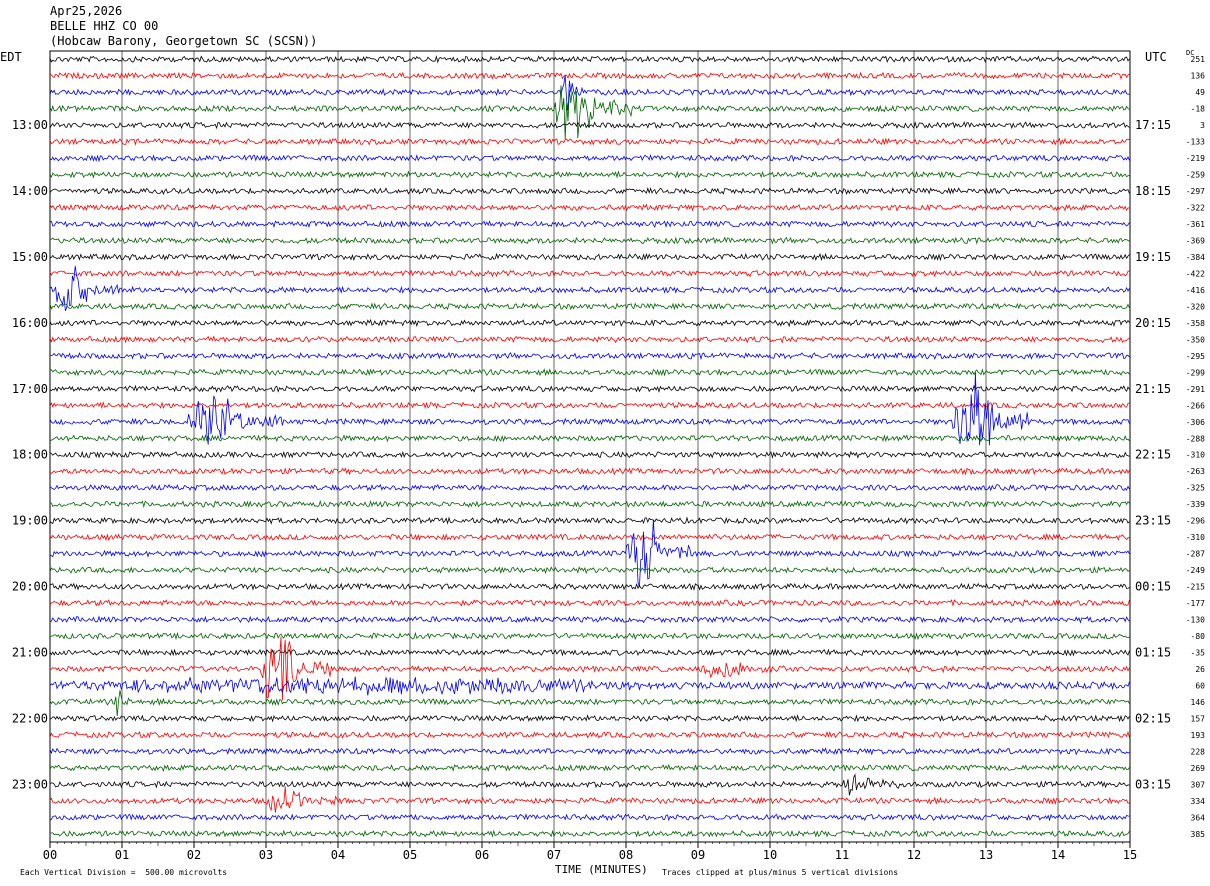  I want to click on dc-offset-label: -310, so click(1195, 455).